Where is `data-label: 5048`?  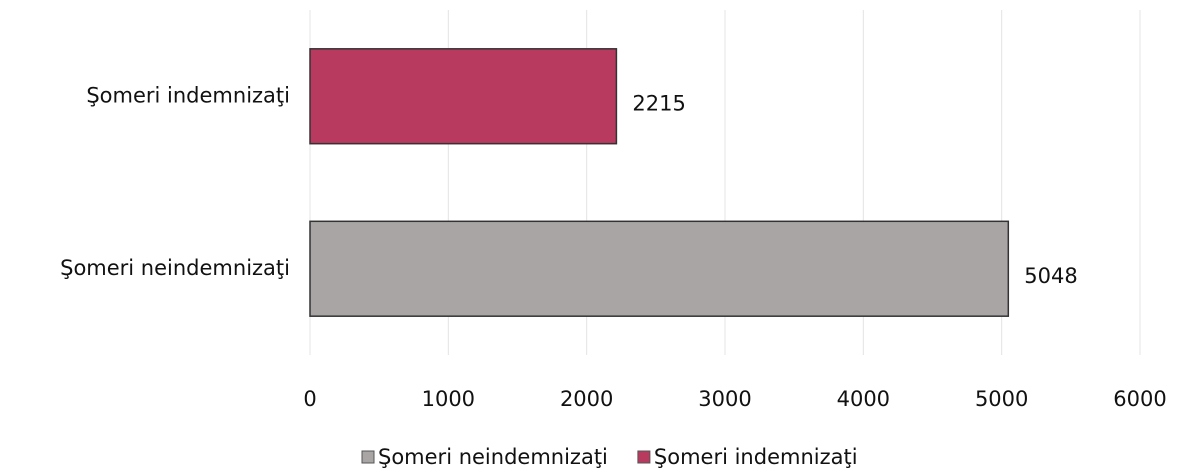 data-label: 5048 is located at coordinates (1050, 276).